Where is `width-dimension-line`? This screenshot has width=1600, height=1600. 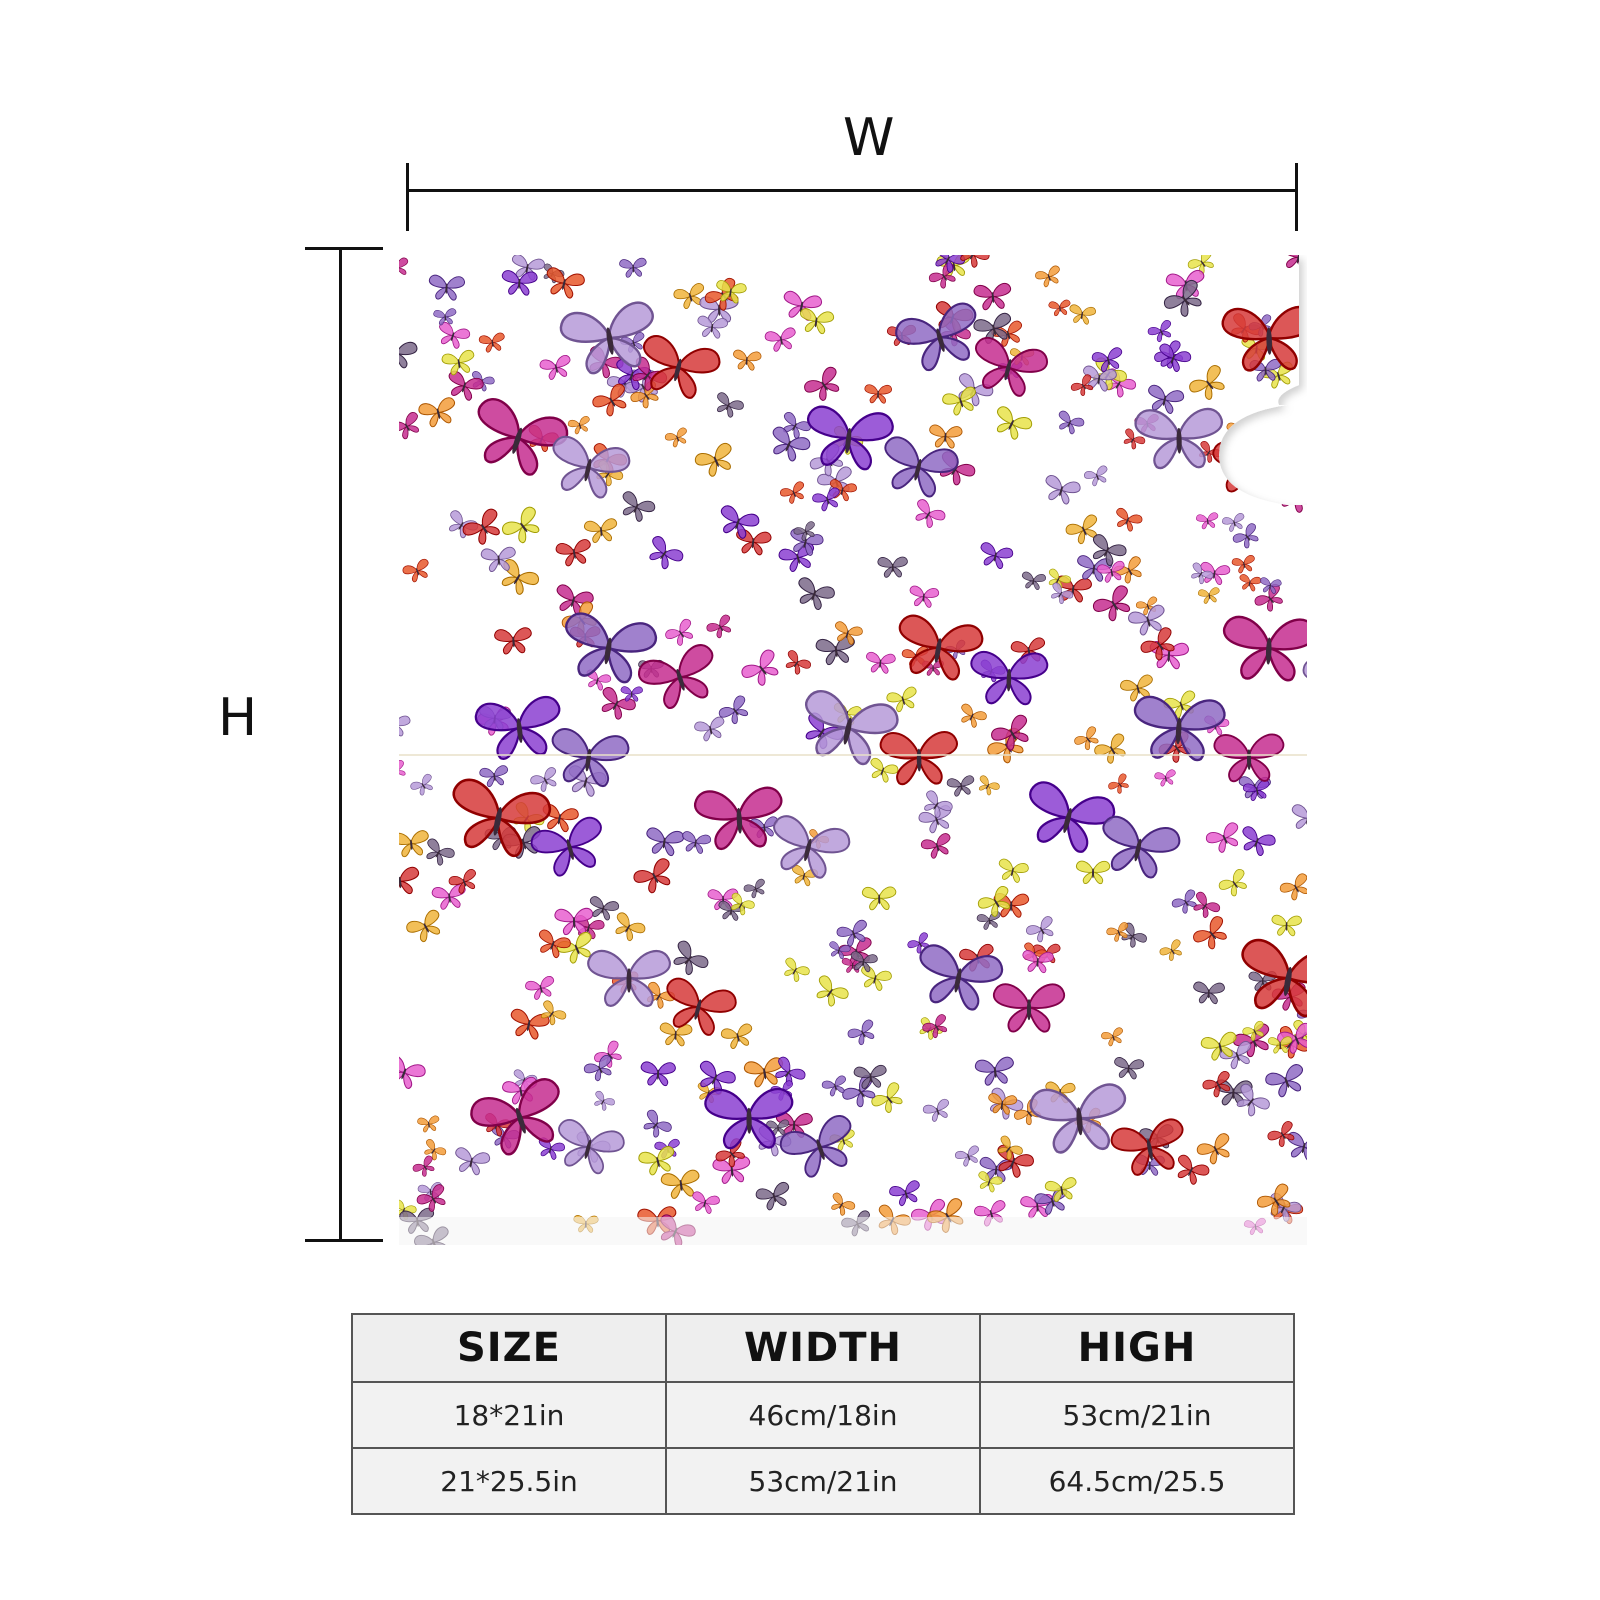 width-dimension-line is located at coordinates (852, 190).